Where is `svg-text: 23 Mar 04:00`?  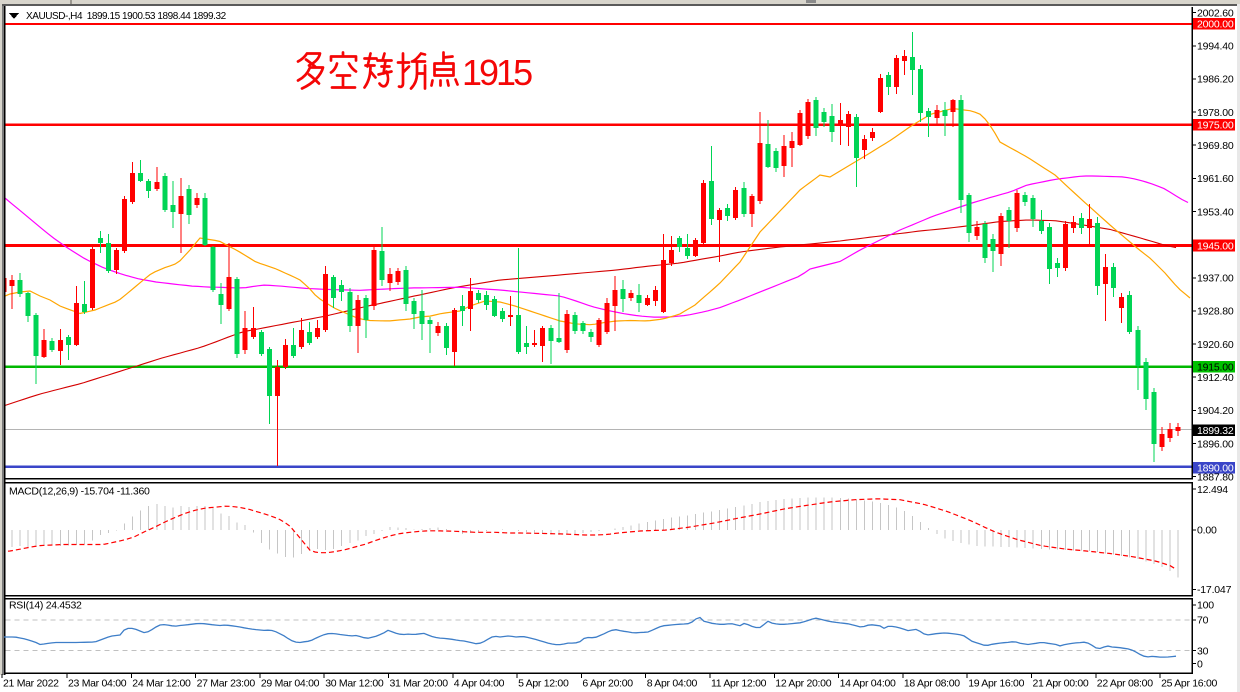 svg-text: 23 Mar 04:00 is located at coordinates (97, 684).